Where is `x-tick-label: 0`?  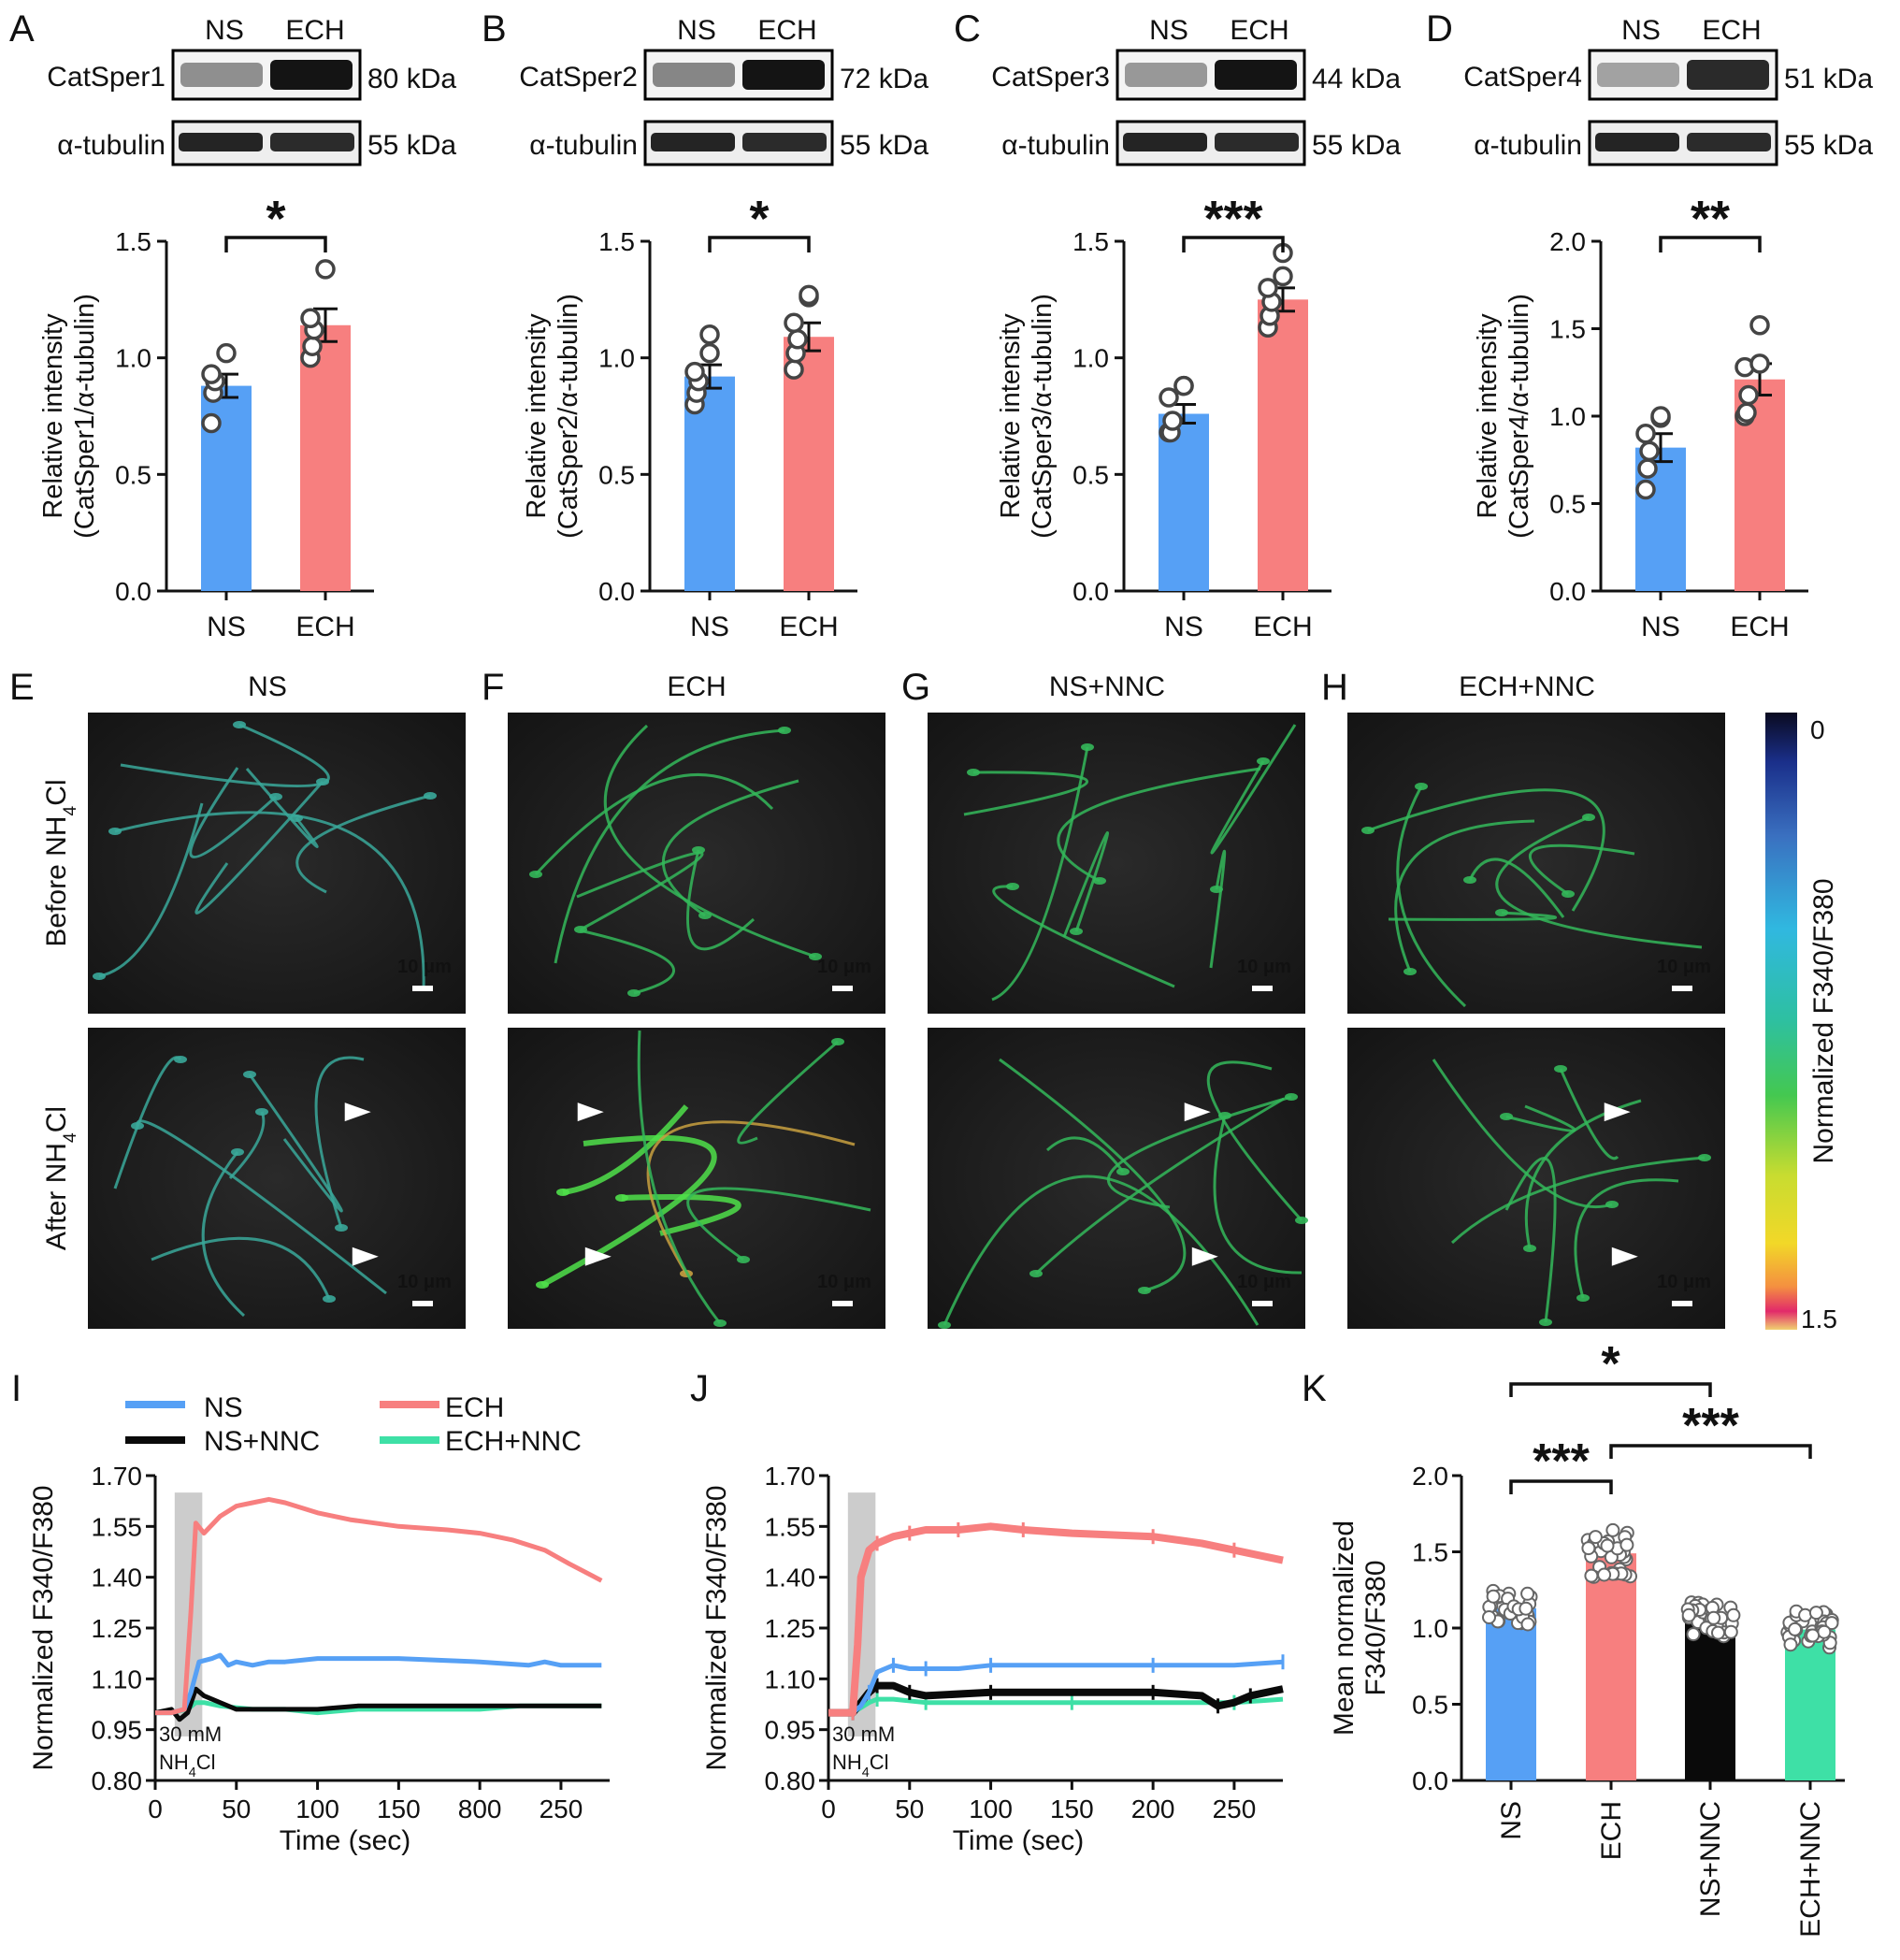
x-tick-label: 0 is located at coordinates (828, 1808).